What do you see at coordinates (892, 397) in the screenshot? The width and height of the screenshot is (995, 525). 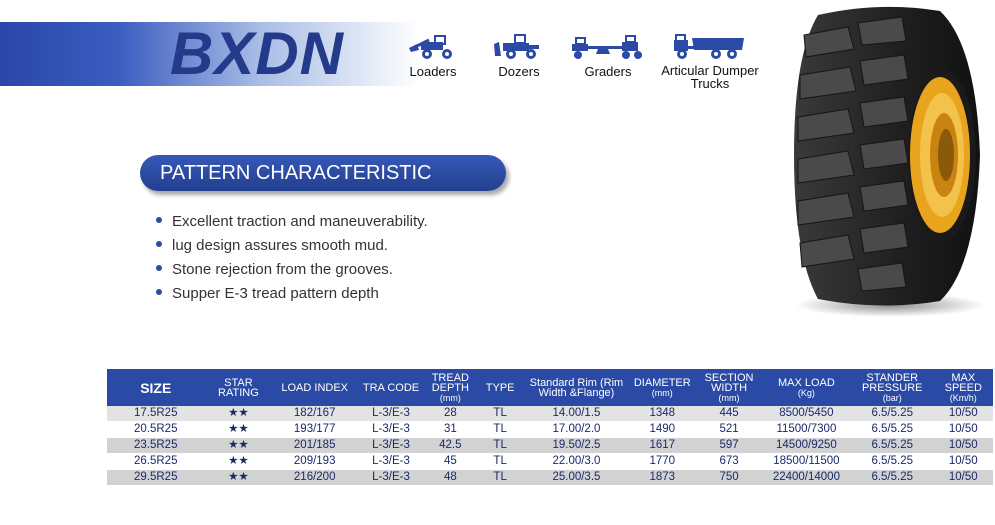 I see `col-pressure-unit: (bar)` at bounding box center [892, 397].